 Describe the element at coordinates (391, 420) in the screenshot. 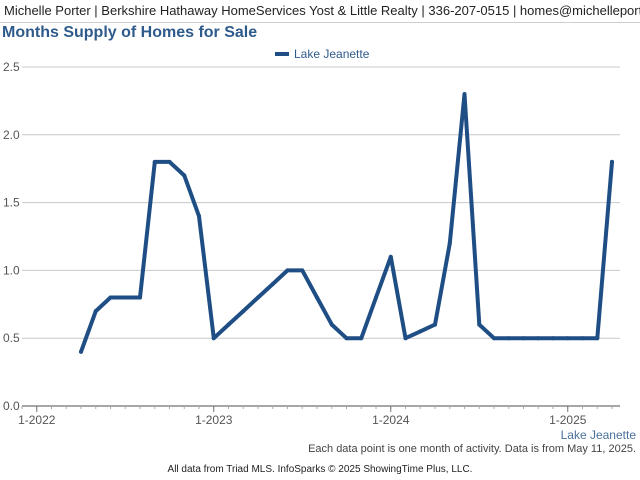

I see `x-tick-label: 1-2024` at that location.